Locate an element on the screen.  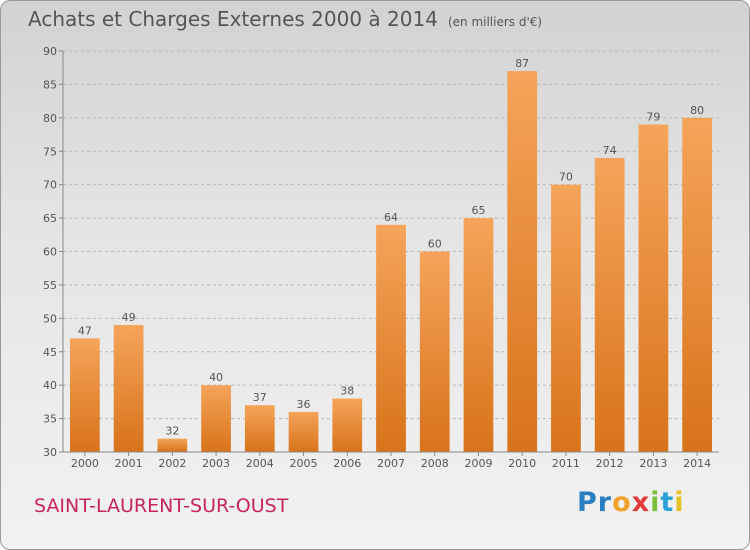
x-tick-label: 2001 is located at coordinates (129, 463).